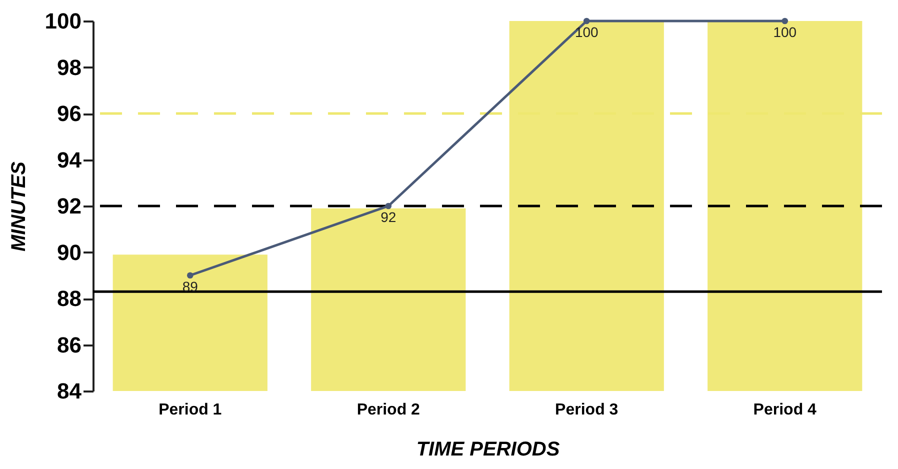  I want to click on y-tick-label: 98, so click(69, 67).